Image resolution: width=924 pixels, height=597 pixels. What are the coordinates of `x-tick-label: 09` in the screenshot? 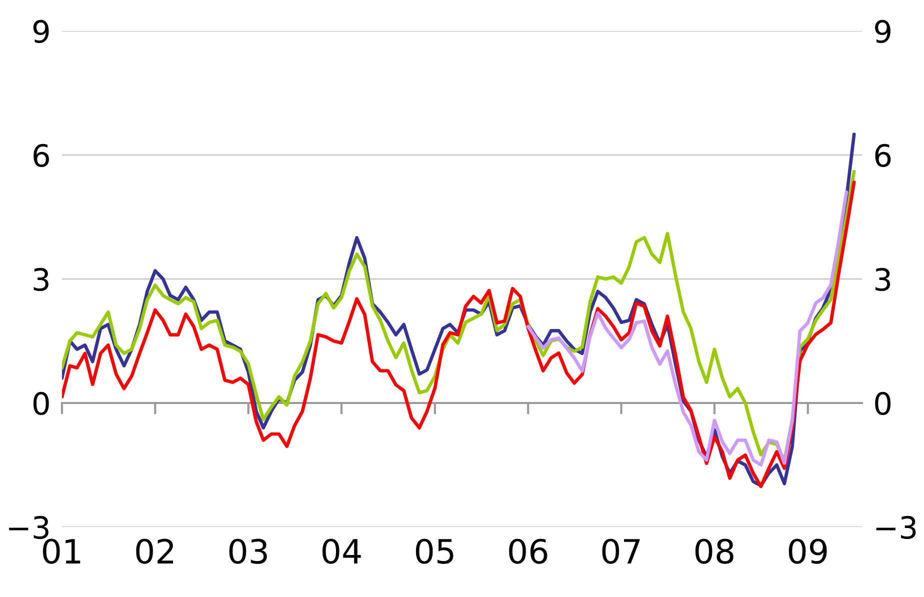 It's located at (807, 551).